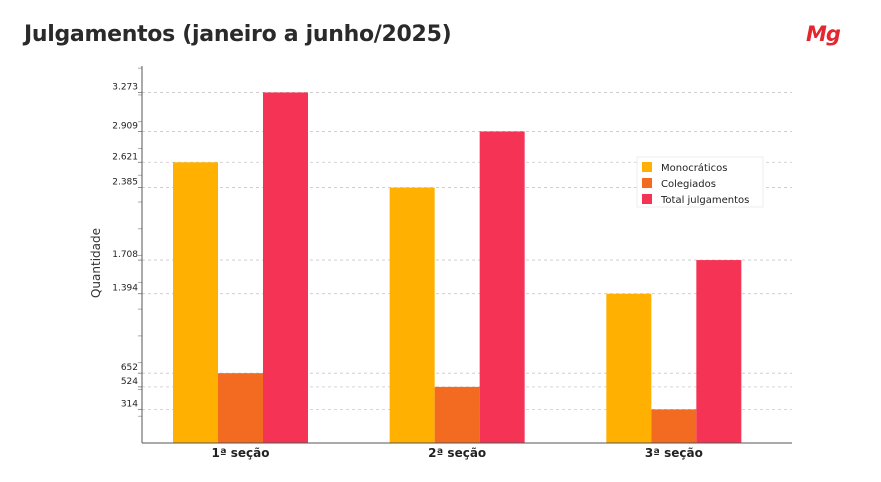  Describe the element at coordinates (704, 200) in the screenshot. I see `legend-label: Total julgamentos` at that location.